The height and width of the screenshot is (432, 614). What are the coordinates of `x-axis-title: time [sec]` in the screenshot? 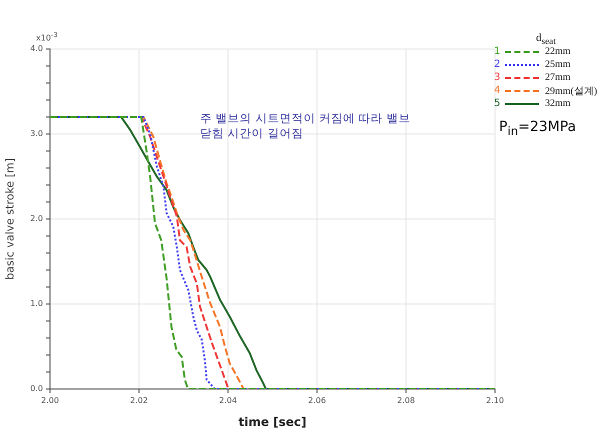 It's located at (272, 421).